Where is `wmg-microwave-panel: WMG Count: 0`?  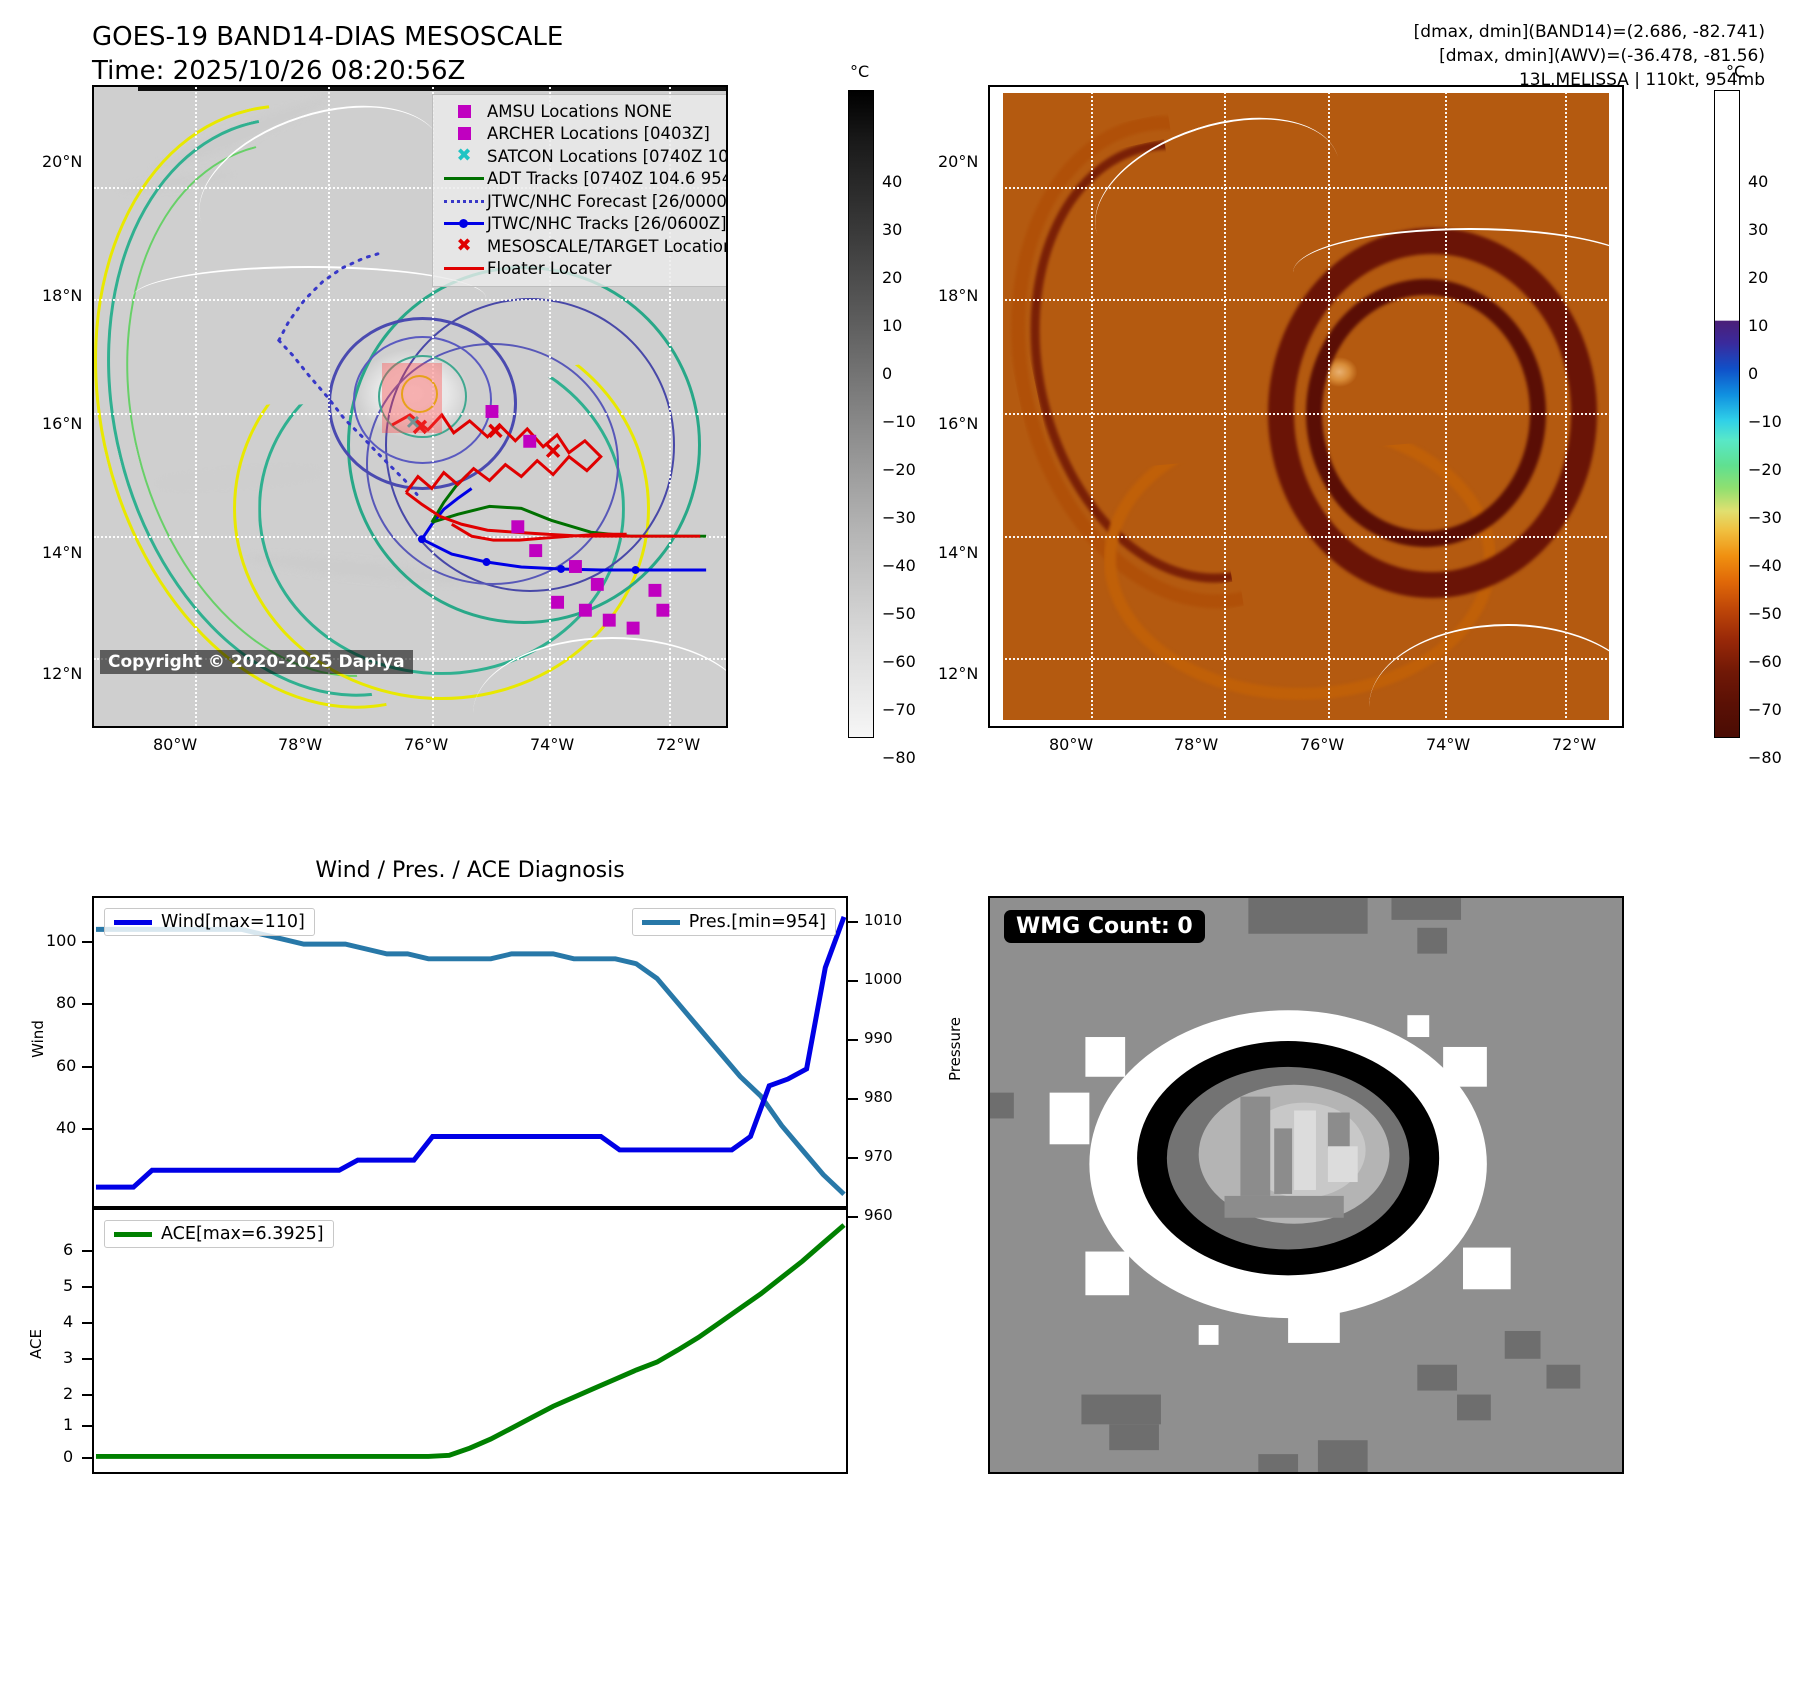
wmg-microwave-panel: WMG Count: 0 is located at coordinates (1306, 1185).